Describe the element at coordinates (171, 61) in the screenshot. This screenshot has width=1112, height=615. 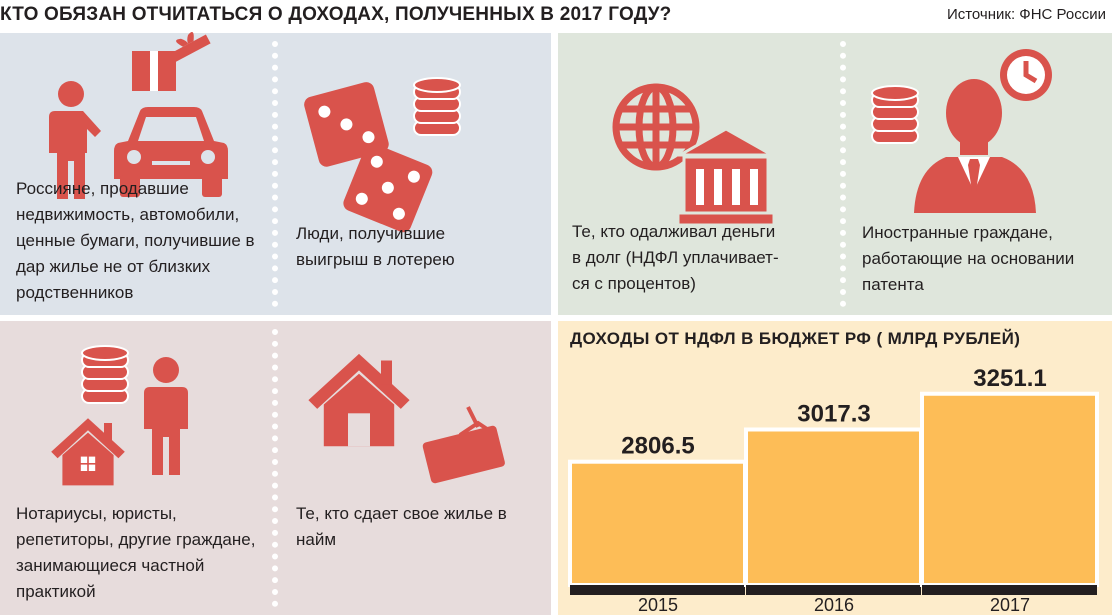
I see `gift-icon` at that location.